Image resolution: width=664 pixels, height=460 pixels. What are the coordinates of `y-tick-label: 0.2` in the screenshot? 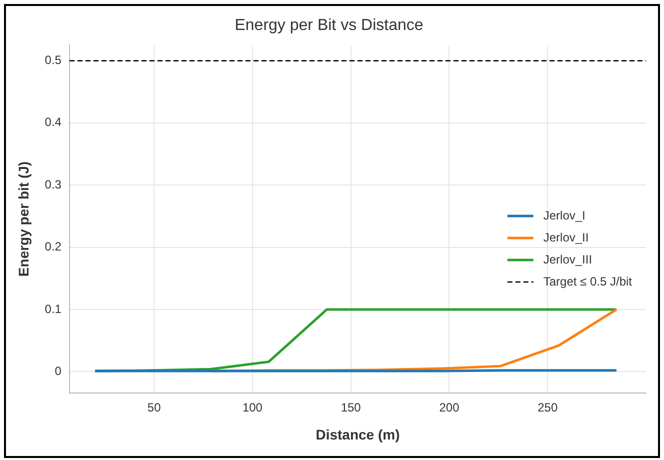 It's located at (53, 247).